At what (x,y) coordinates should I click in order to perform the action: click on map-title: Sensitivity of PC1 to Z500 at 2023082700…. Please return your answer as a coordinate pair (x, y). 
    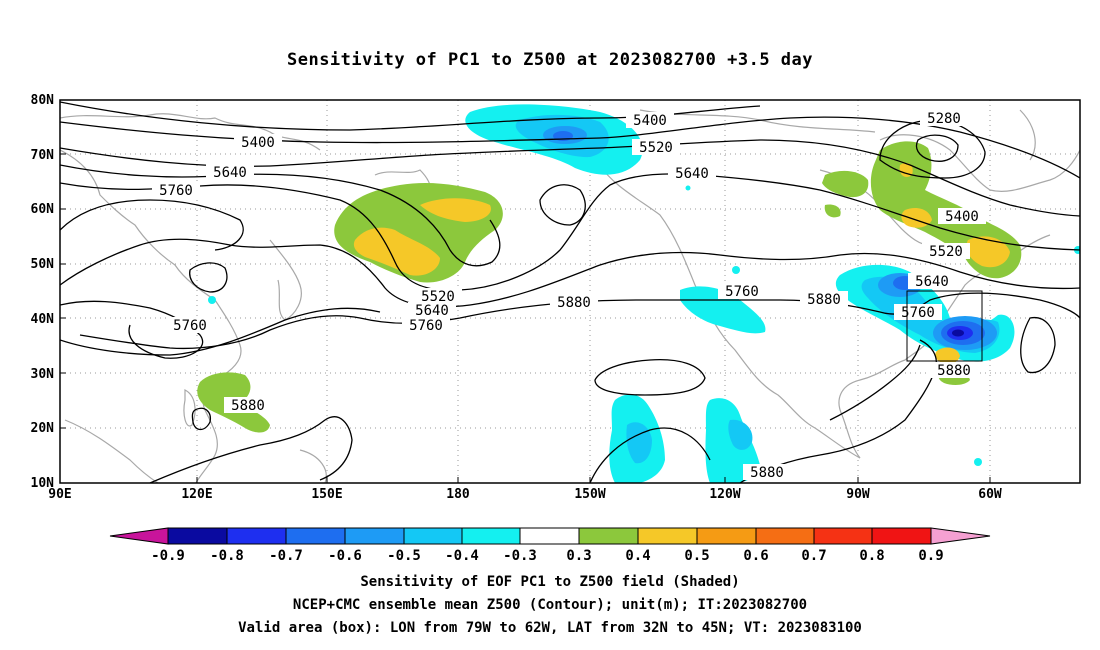
    Looking at the image, I should click on (549, 60).